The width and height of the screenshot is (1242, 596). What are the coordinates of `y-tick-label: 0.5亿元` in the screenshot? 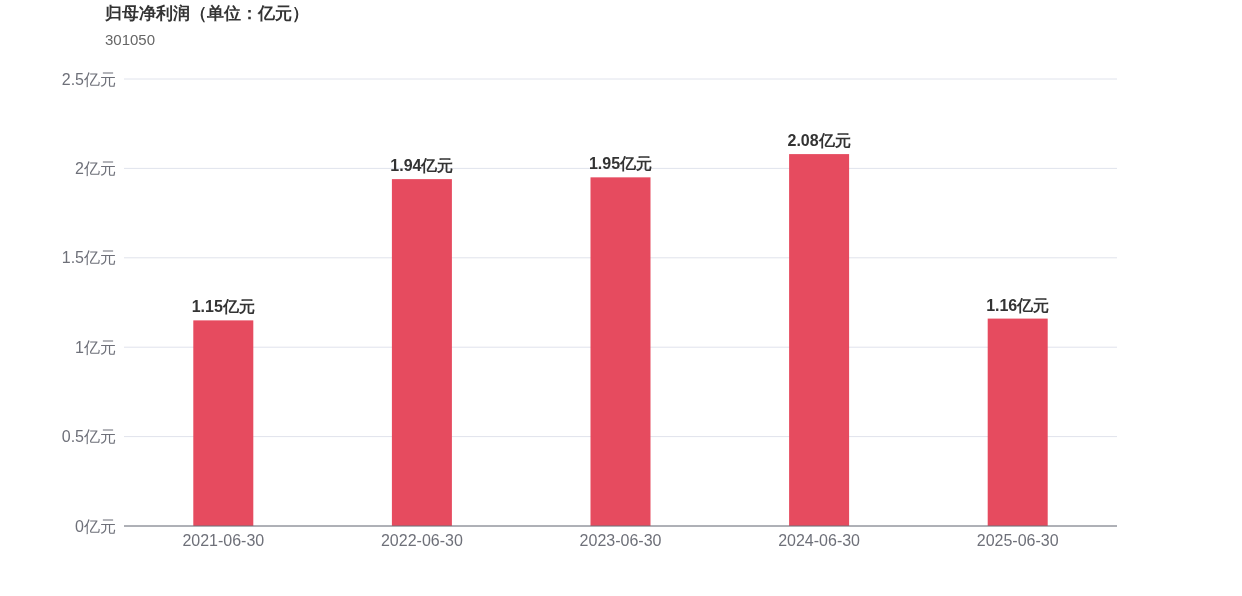 It's located at (88, 437).